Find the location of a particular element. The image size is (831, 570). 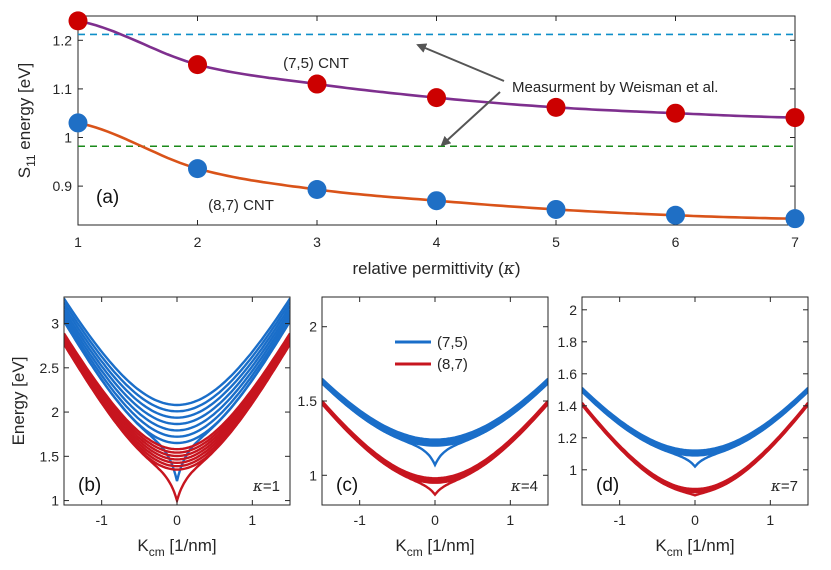

x-axis-label: relative permittivity (κ) is located at coordinates (437, 269).